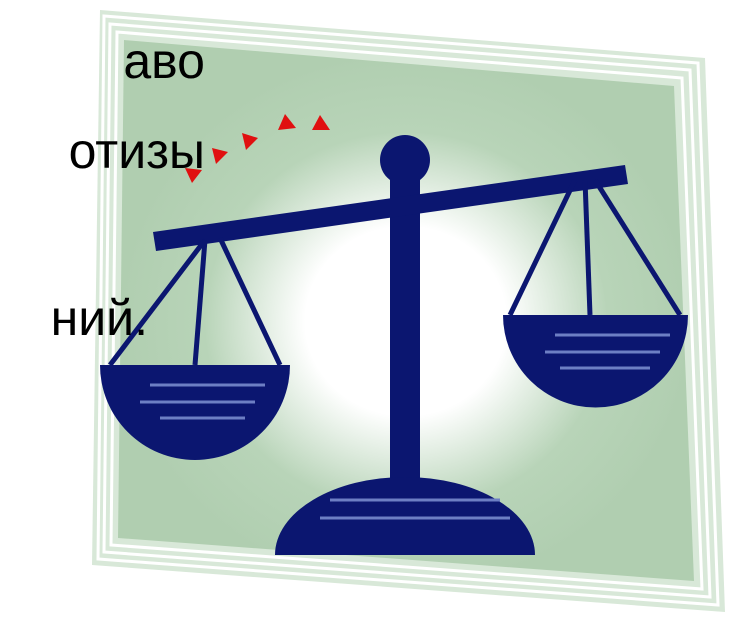 The width and height of the screenshot is (740, 620). I want to click on text-line: отизы, so click(137, 151).